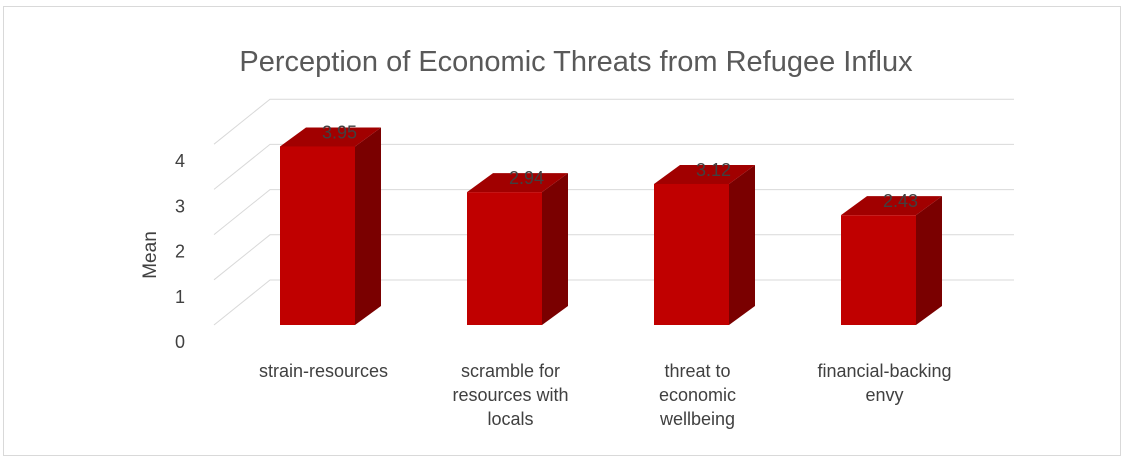 The height and width of the screenshot is (458, 1122). Describe the element at coordinates (713, 170) in the screenshot. I see `data-label: 3.12` at that location.